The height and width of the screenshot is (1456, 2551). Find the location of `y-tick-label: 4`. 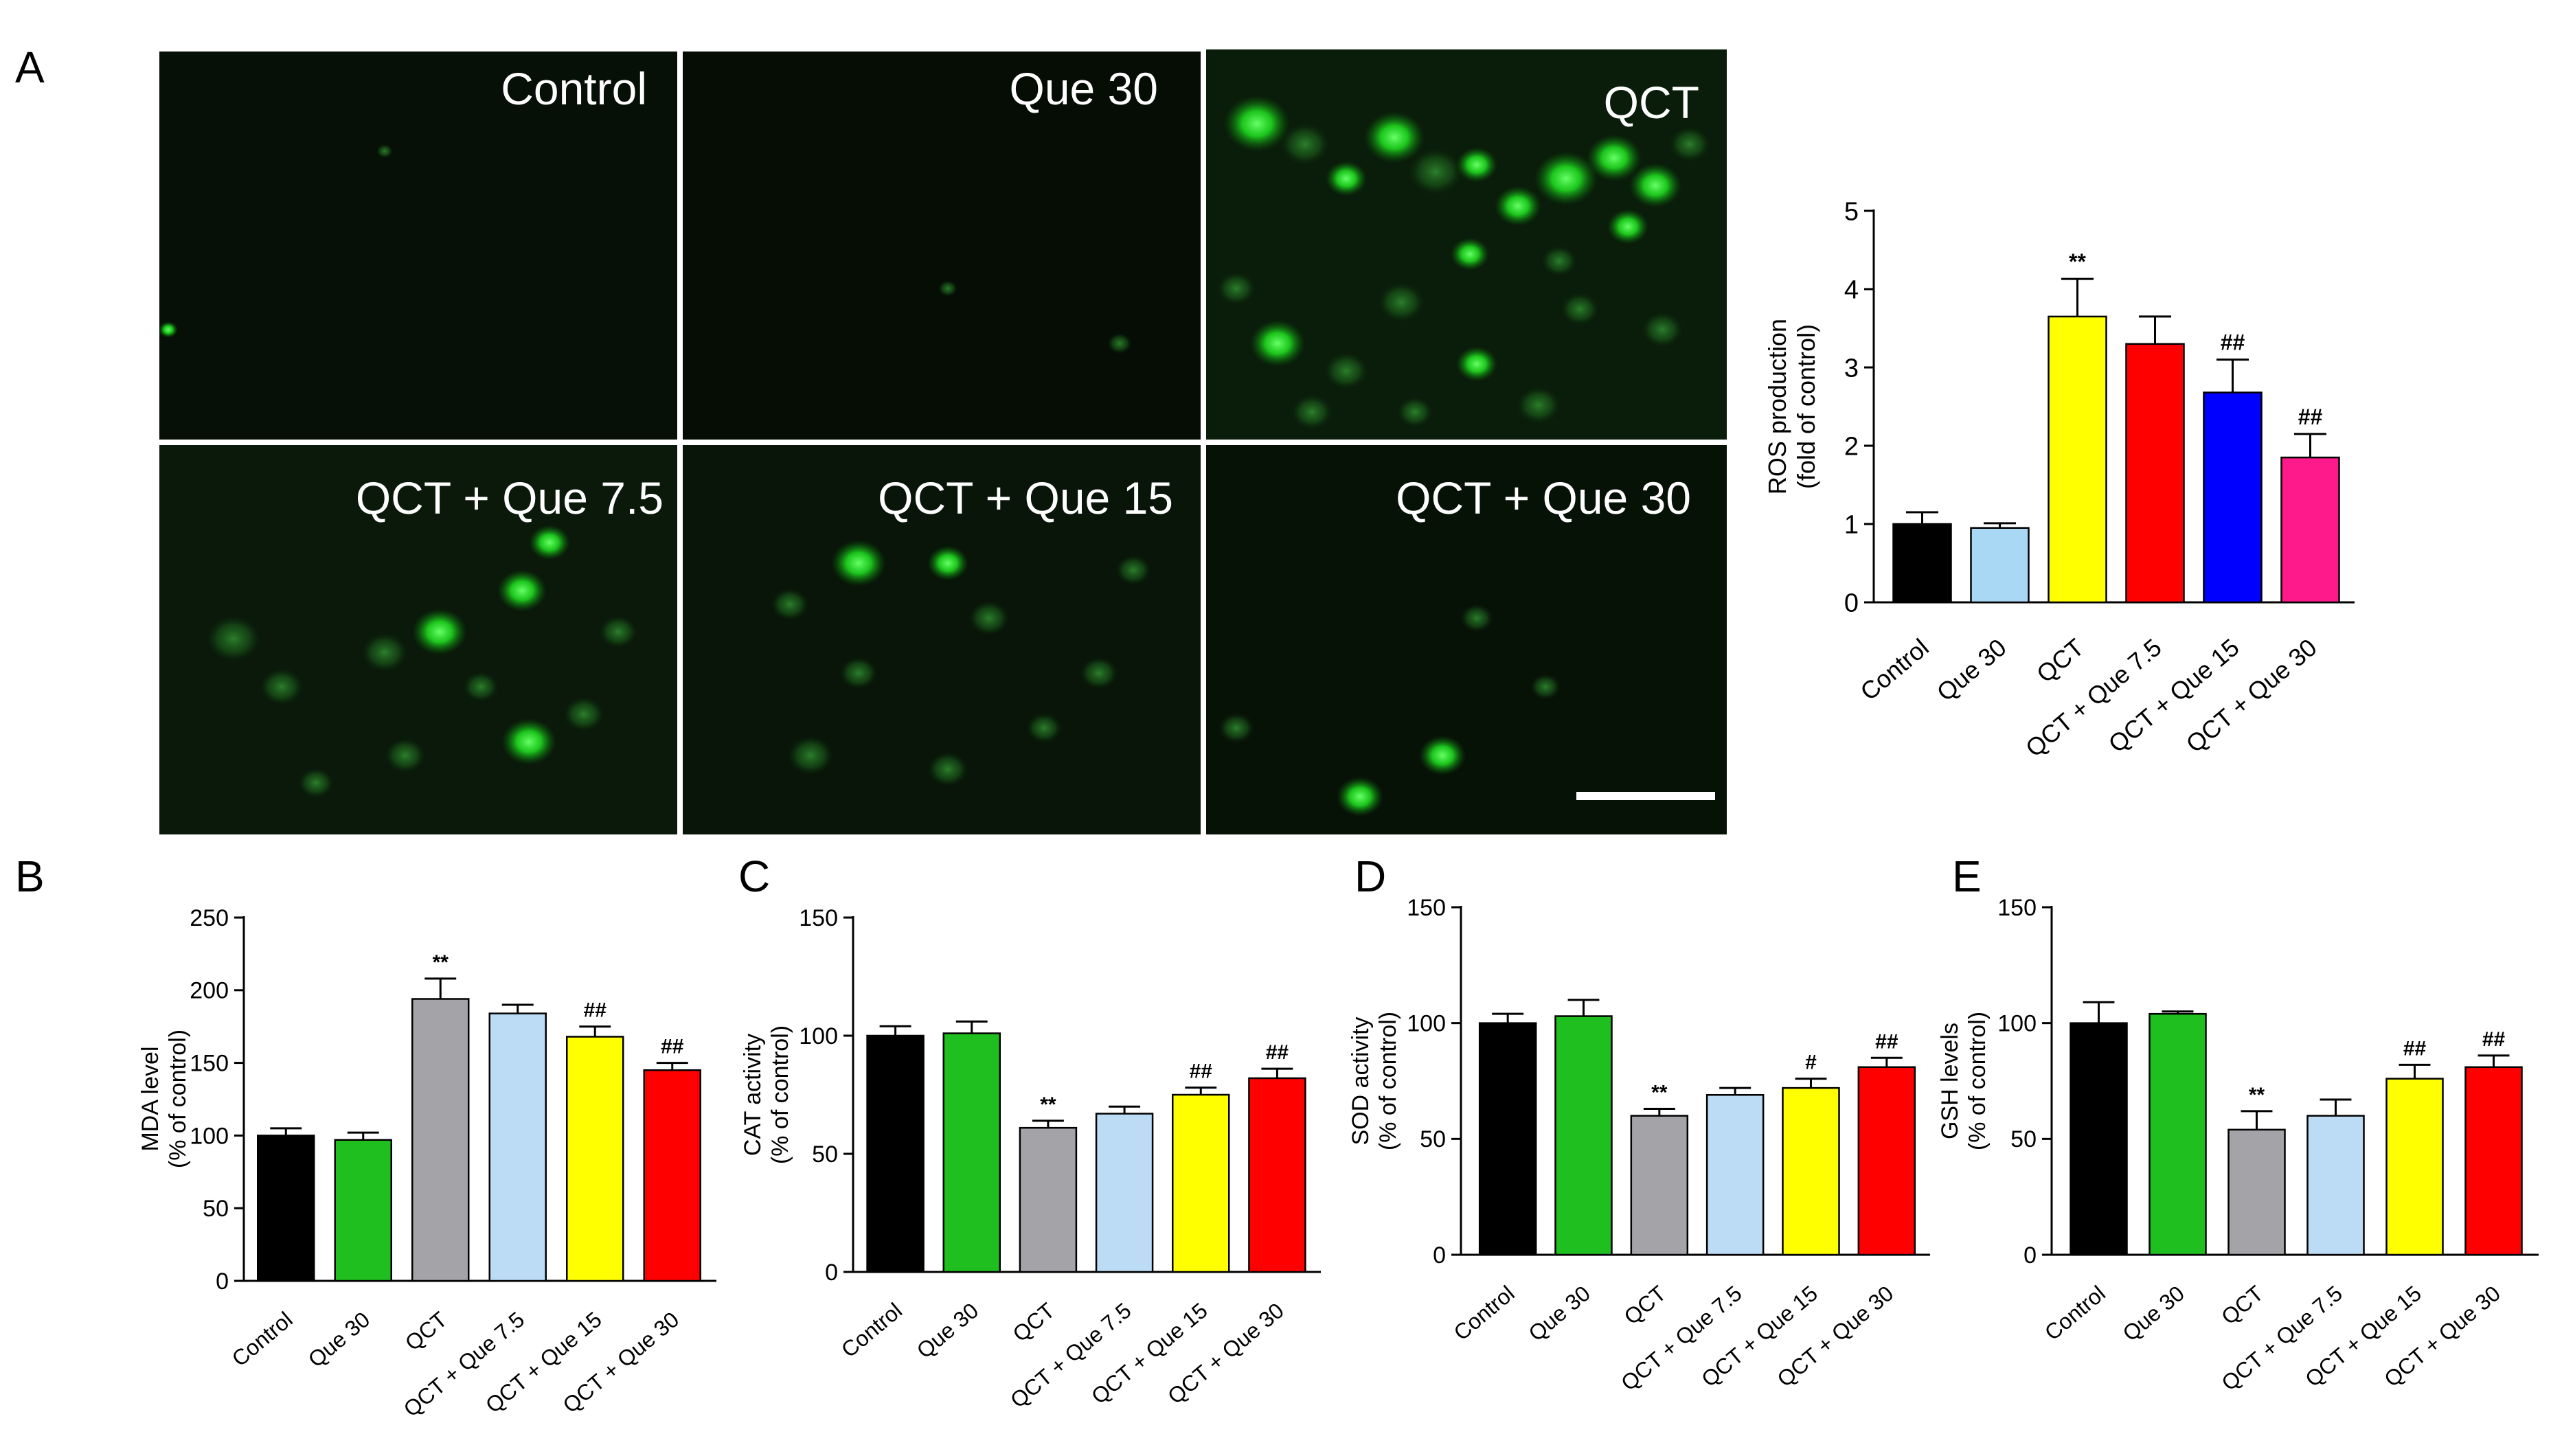

y-tick-label: 4 is located at coordinates (1852, 289).